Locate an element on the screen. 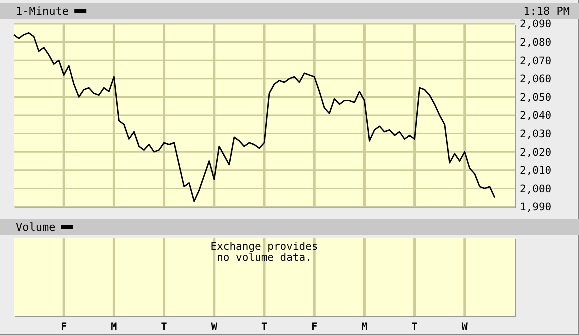  text: Volume is located at coordinates (36, 227).